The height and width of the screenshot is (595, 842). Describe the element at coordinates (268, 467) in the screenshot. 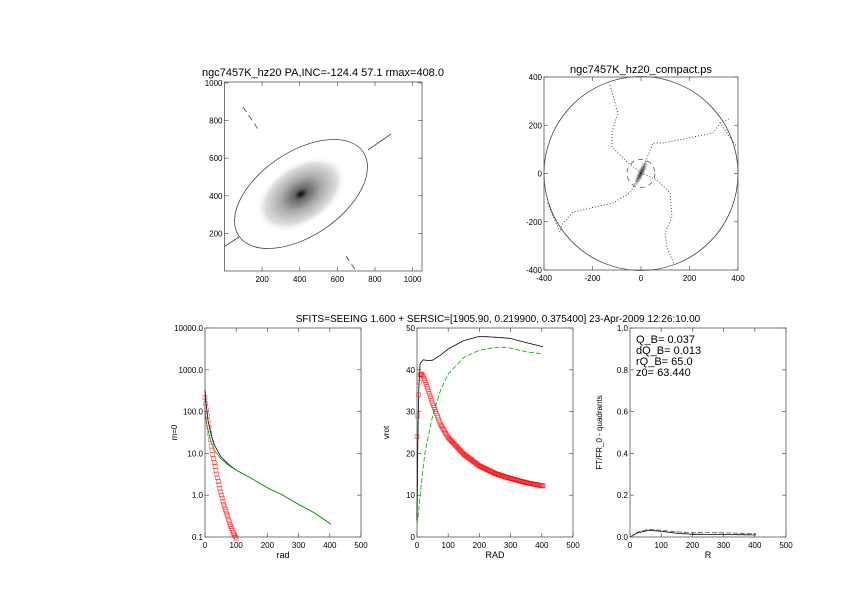

I see `series-line-disk` at that location.